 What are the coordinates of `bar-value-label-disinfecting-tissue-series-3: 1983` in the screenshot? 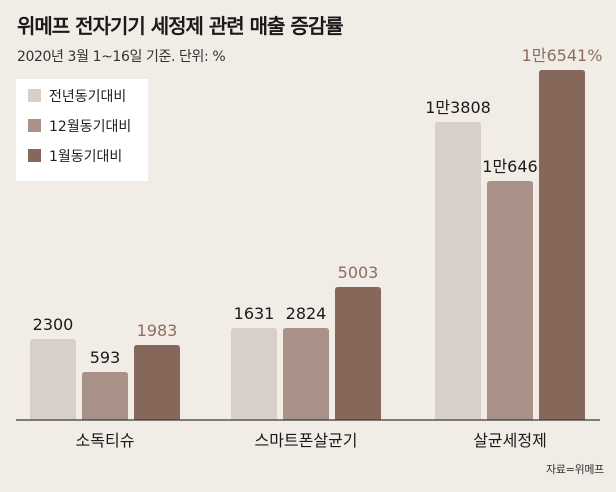 It's located at (157, 330).